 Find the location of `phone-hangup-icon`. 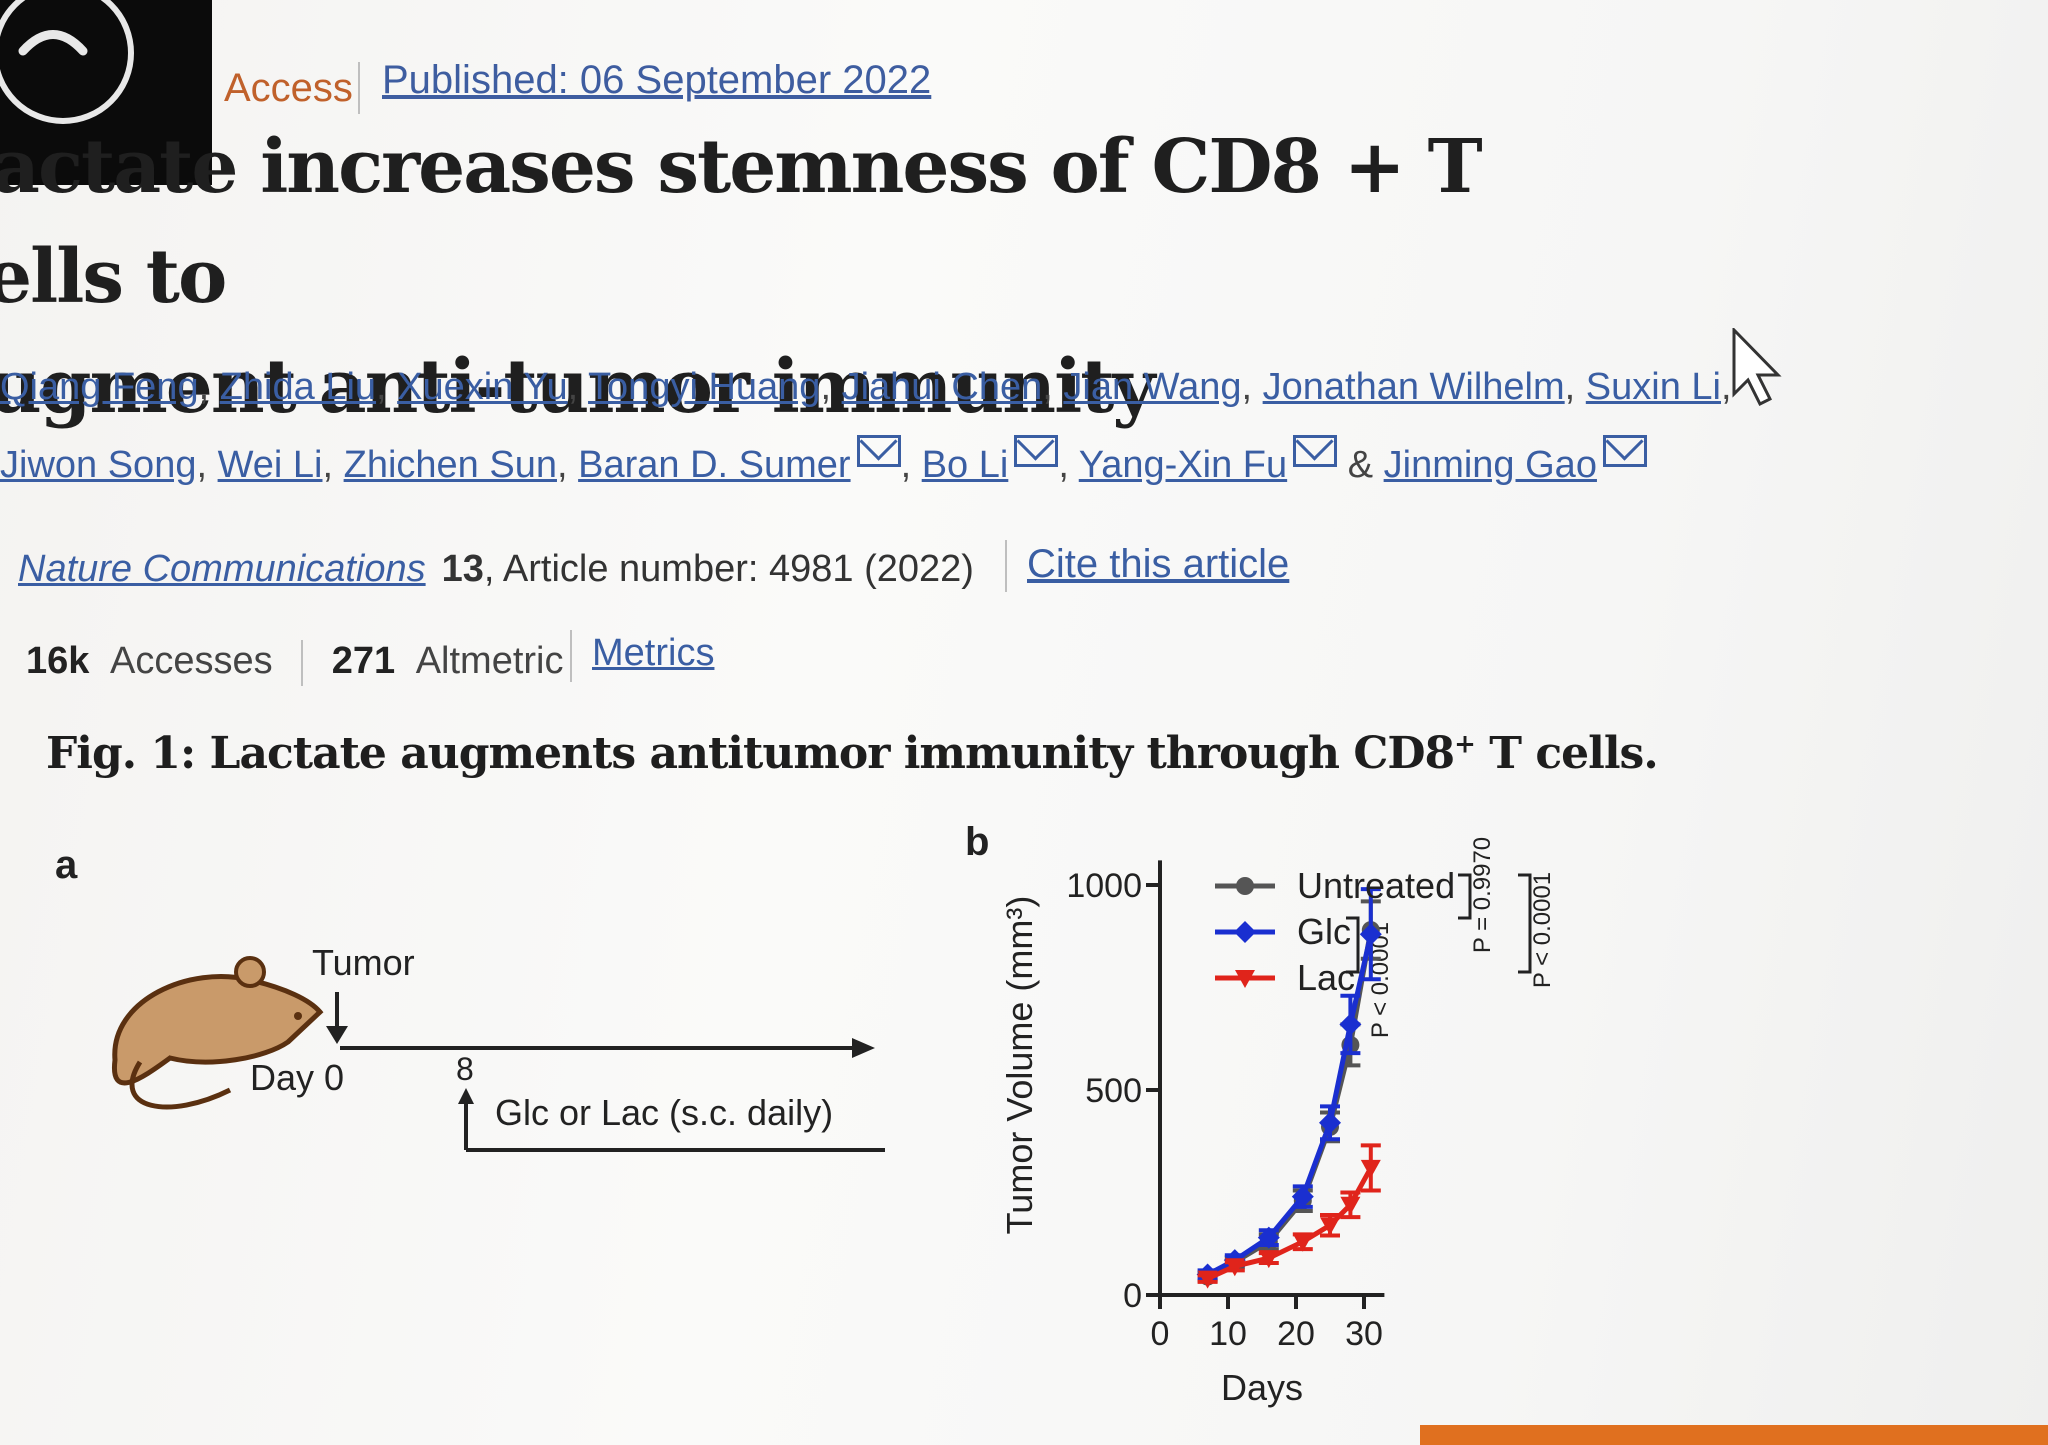

phone-hangup-icon is located at coordinates (67, 62).